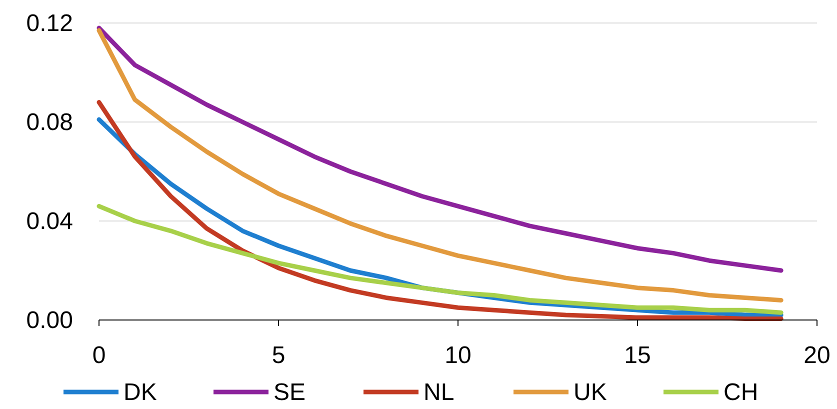 The image size is (837, 409). What do you see at coordinates (458, 355) in the screenshot?
I see `x-tick-label: 10` at bounding box center [458, 355].